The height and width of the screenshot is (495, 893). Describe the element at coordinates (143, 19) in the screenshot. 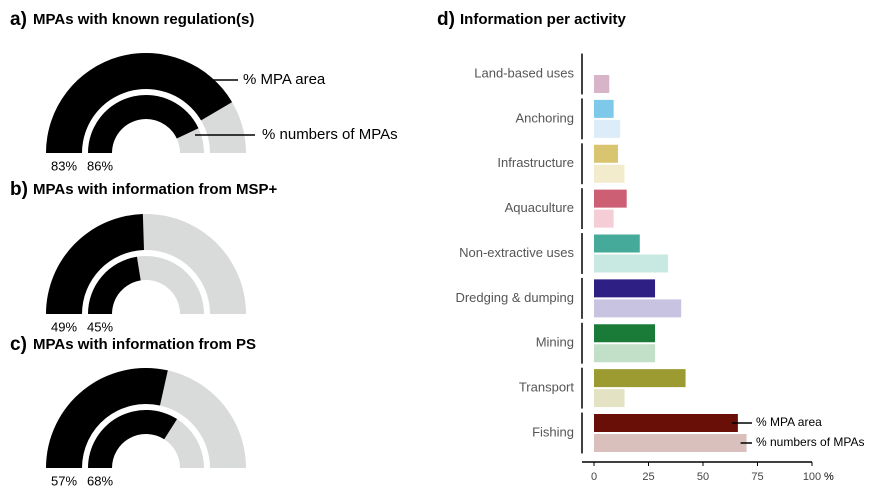

I see `panel-title: MPAs with known regulation(s)` at that location.